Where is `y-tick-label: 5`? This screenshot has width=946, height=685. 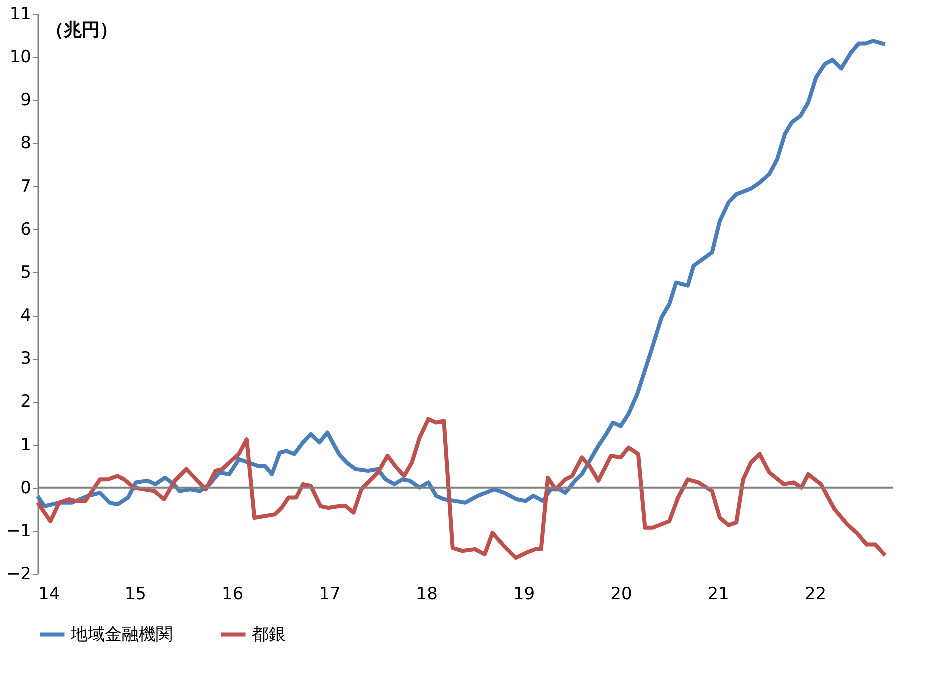 y-tick-label: 5 is located at coordinates (26, 272).